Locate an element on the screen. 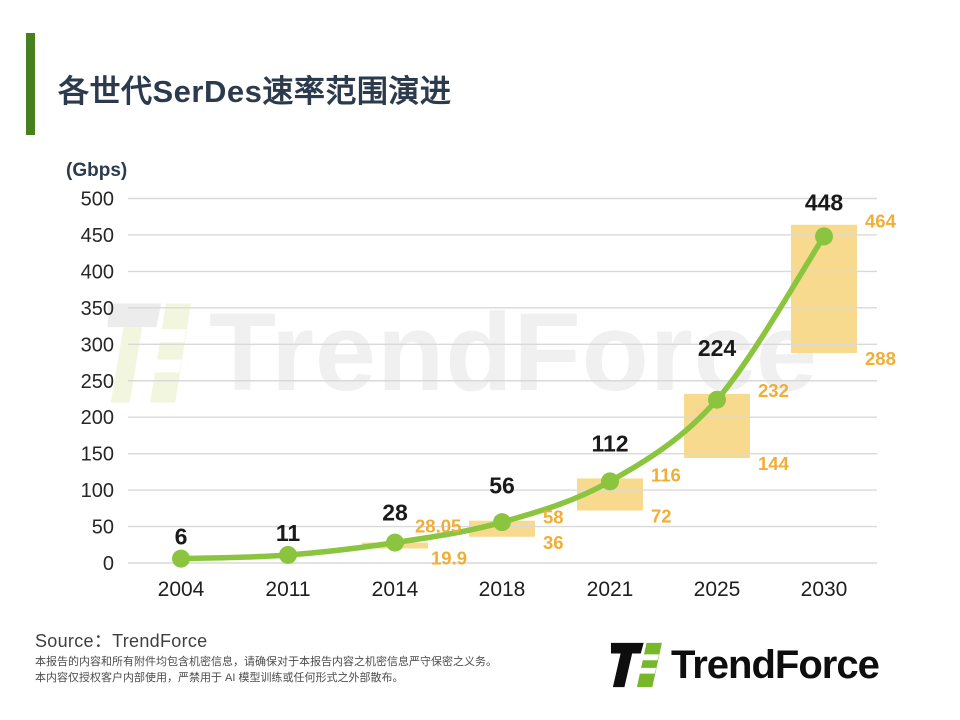 The height and width of the screenshot is (720, 960). range-min-label: 144 is located at coordinates (774, 463).